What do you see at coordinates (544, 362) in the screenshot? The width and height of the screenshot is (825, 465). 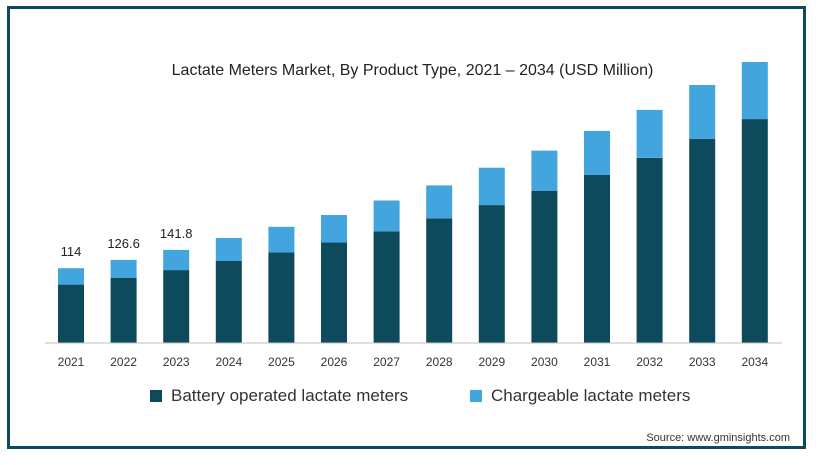 I see `x-tick-label-2030: 2030` at bounding box center [544, 362].